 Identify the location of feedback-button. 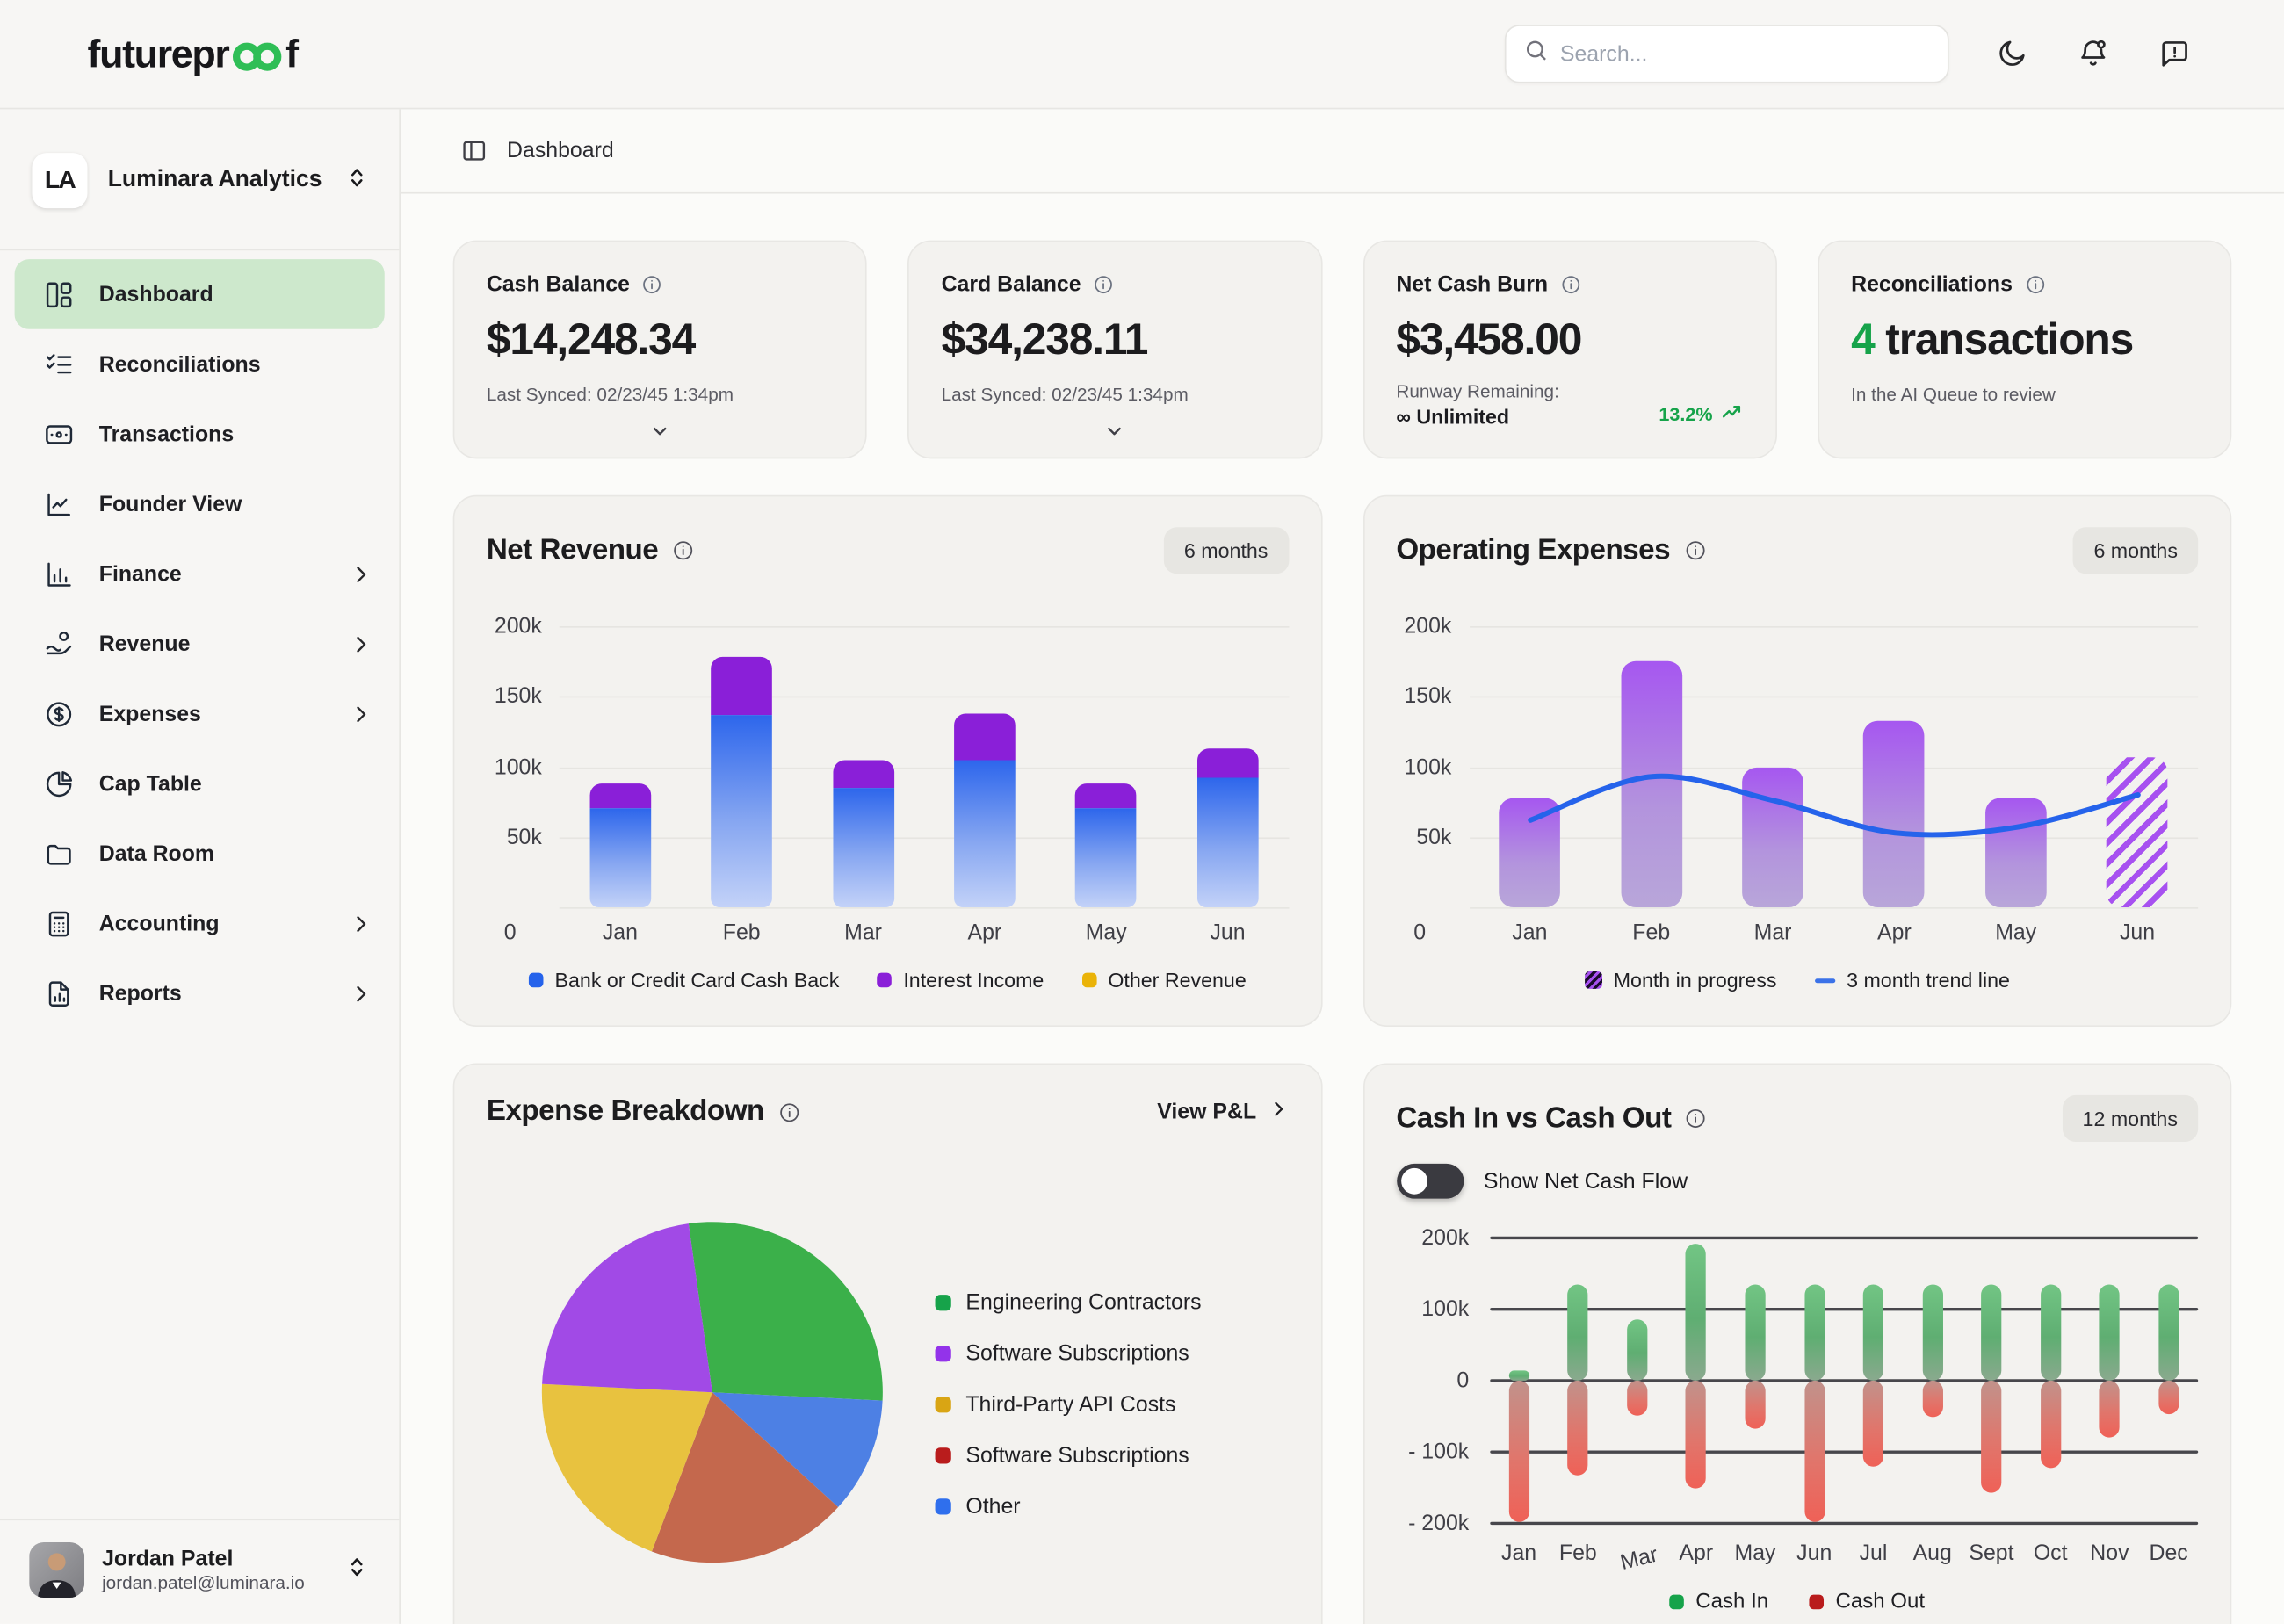
(2175, 54).